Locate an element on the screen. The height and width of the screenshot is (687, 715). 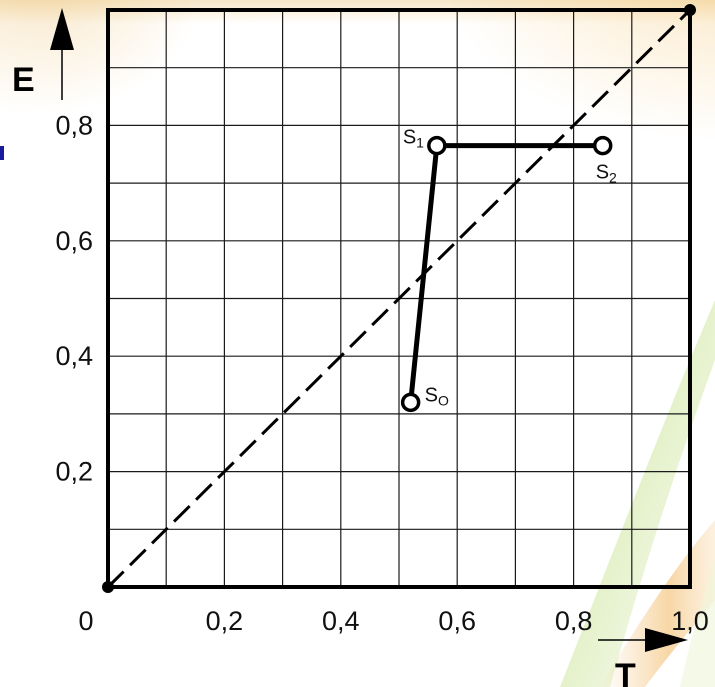
x-tick-label: 0 is located at coordinates (85, 621).